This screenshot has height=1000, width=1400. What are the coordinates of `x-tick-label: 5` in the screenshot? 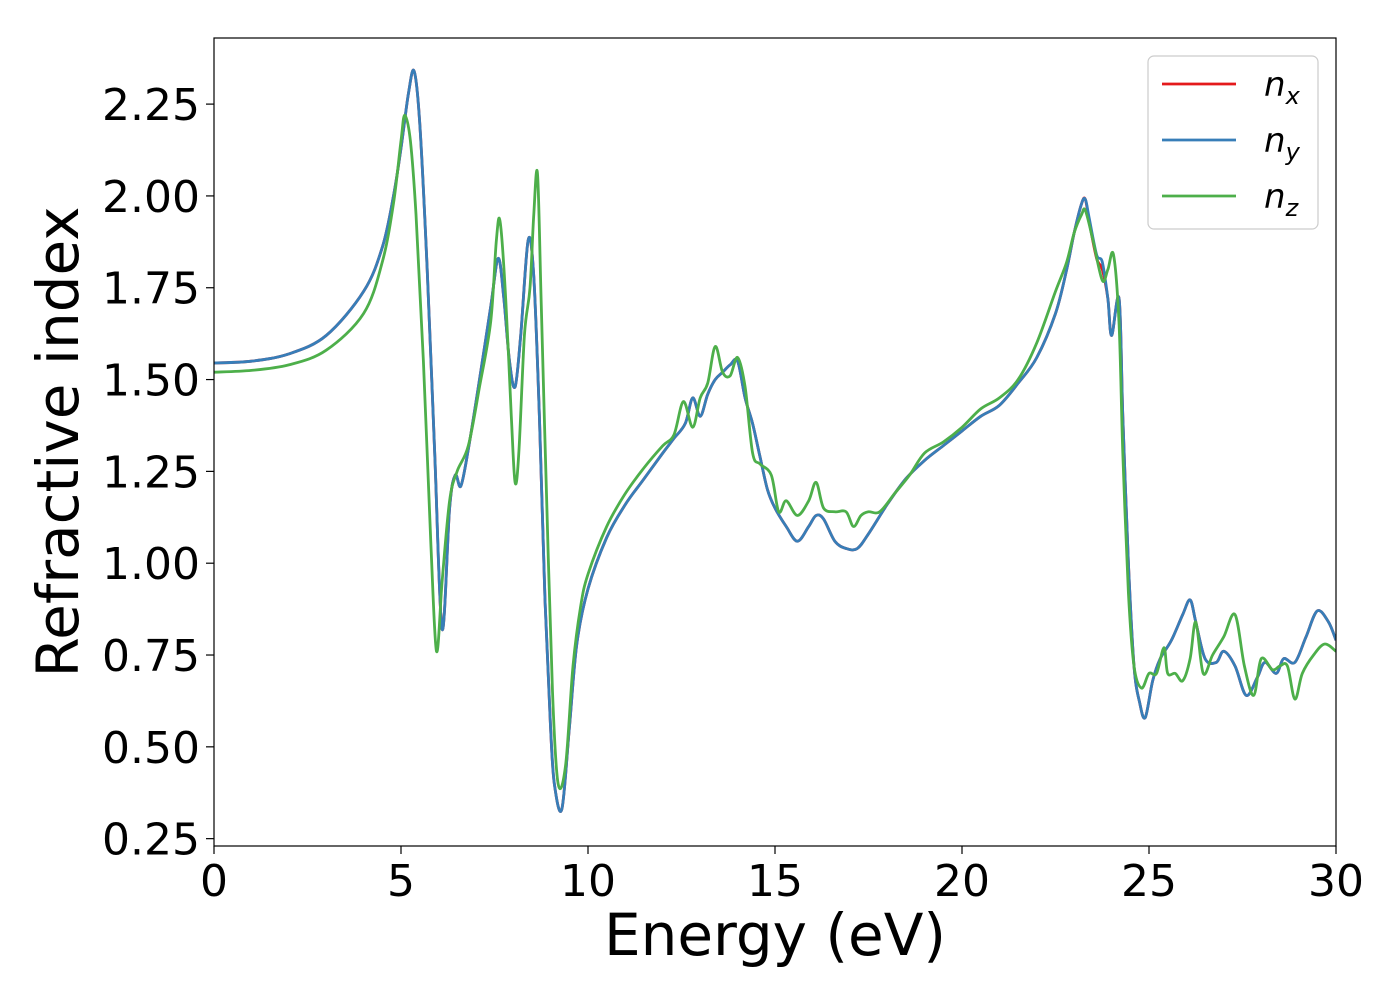 It's located at (401, 881).